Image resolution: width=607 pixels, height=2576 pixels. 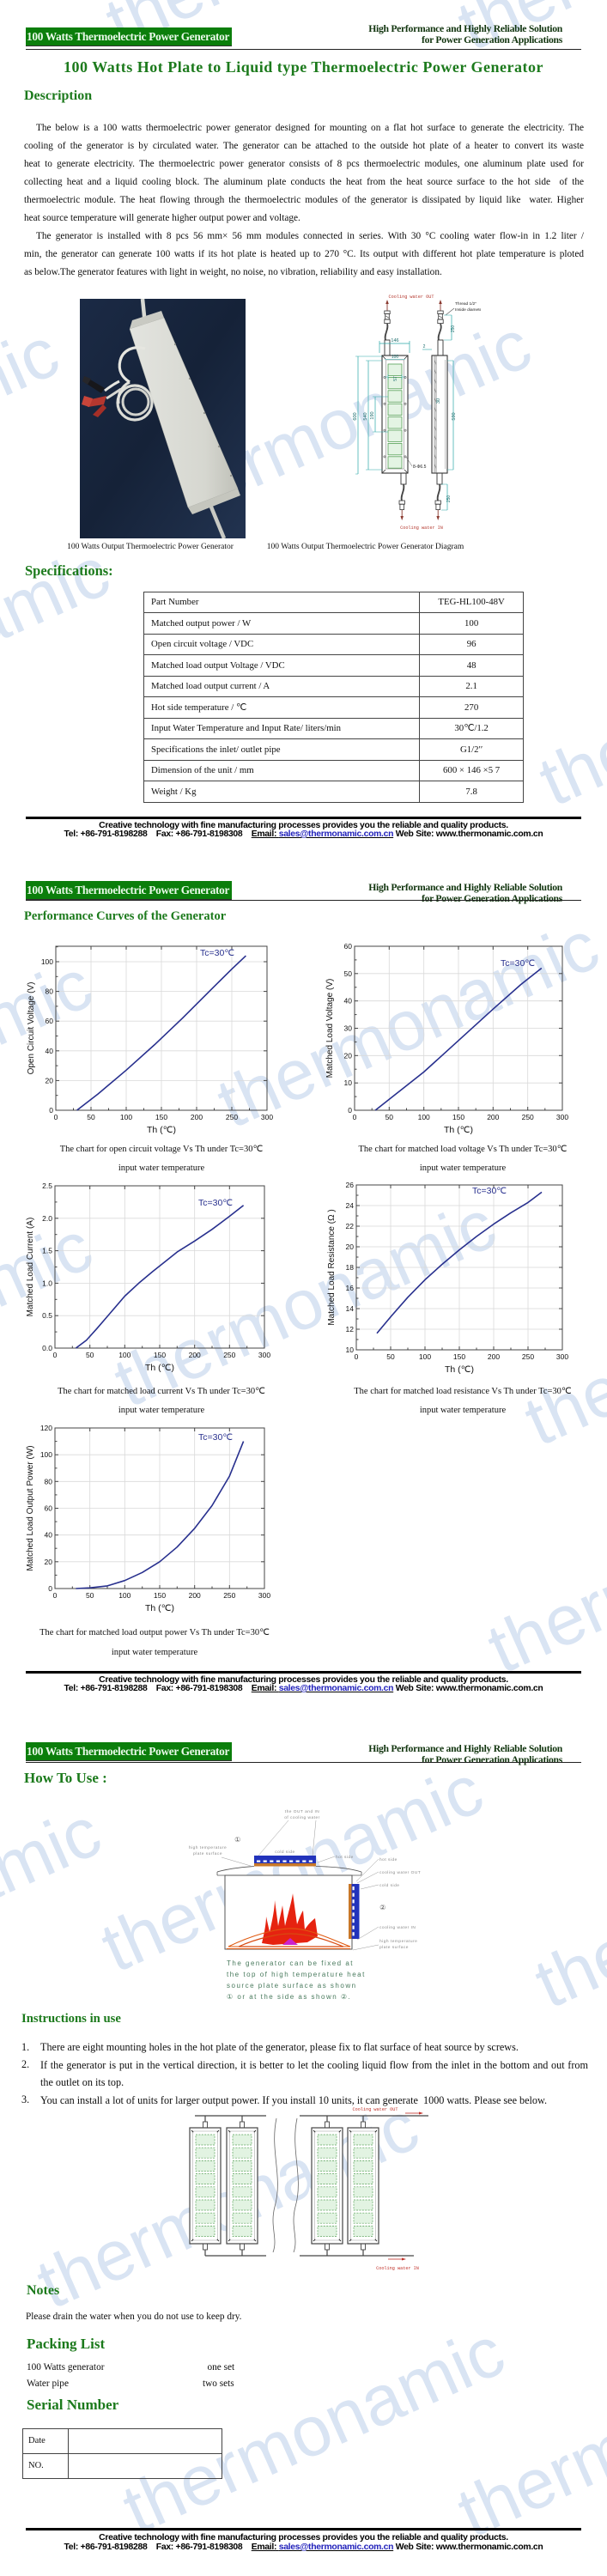 What do you see at coordinates (47, 1348) in the screenshot?
I see `svg-text: 0.0` at bounding box center [47, 1348].